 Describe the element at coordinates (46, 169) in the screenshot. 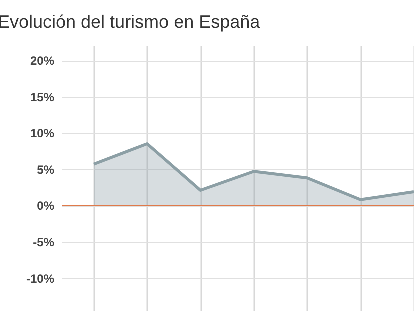

I see `y-tick-label: 5%` at that location.